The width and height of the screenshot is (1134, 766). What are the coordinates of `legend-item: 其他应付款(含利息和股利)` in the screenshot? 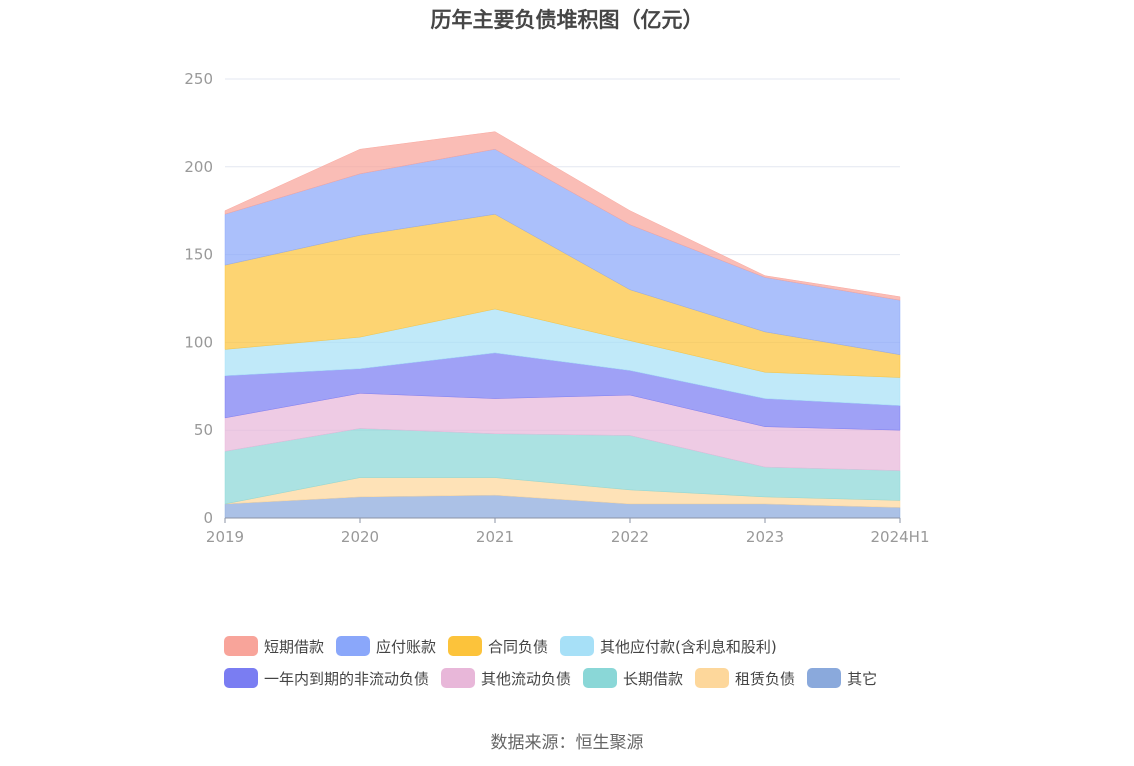 It's located at (668, 646).